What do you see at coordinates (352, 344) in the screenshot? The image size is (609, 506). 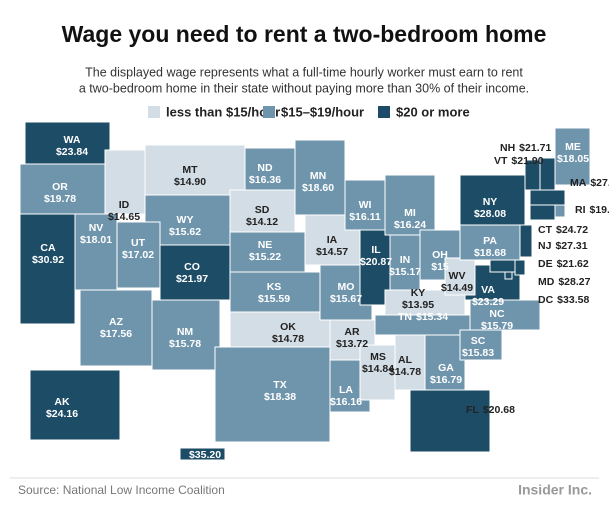 I see `state-wage: $13.72` at bounding box center [352, 344].